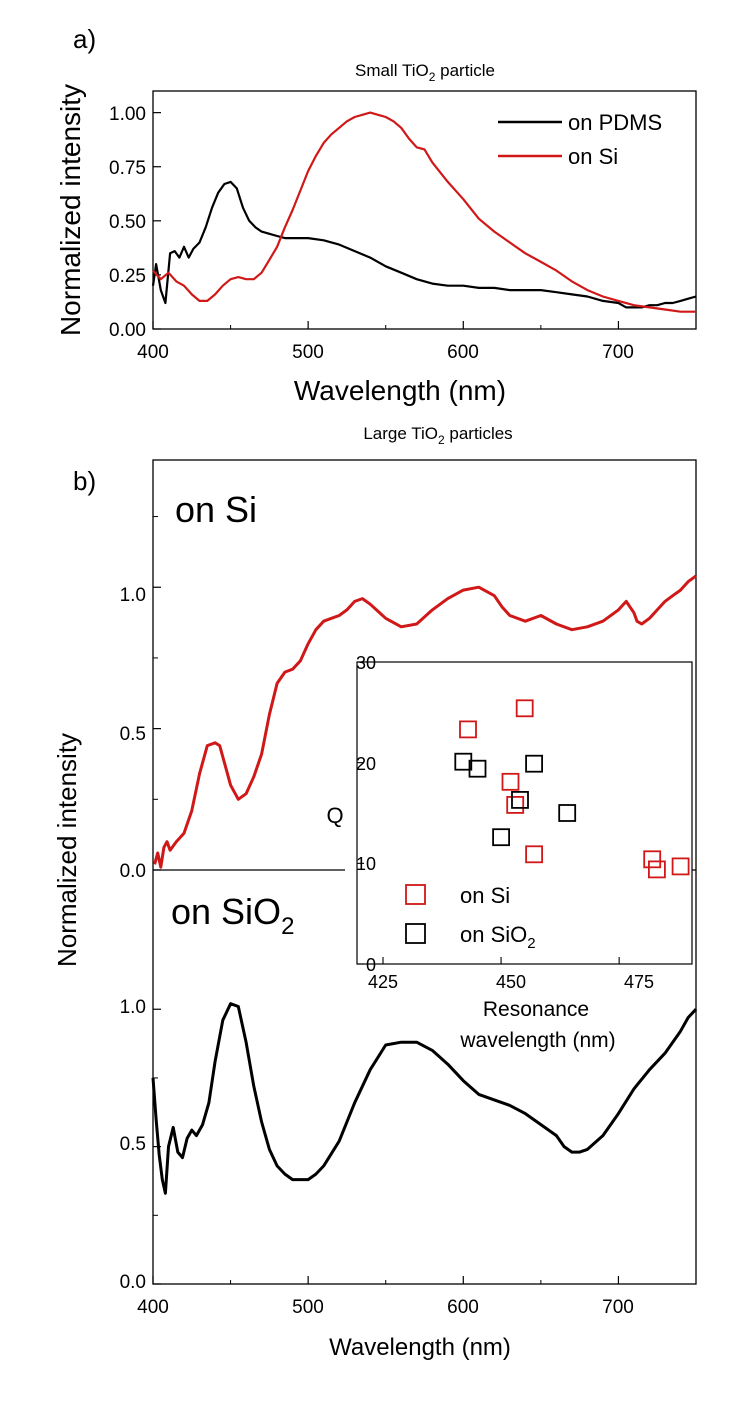 The image size is (734, 1410). Describe the element at coordinates (153, 352) in the screenshot. I see `panel-a-xtick-label: 400` at that location.